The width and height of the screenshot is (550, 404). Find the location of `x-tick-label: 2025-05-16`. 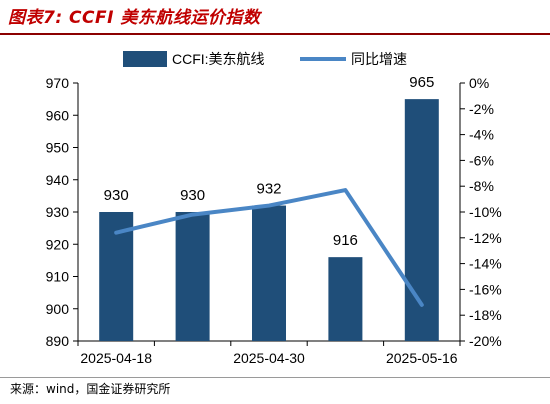

x-tick-label: 2025-05-16 is located at coordinates (422, 358).